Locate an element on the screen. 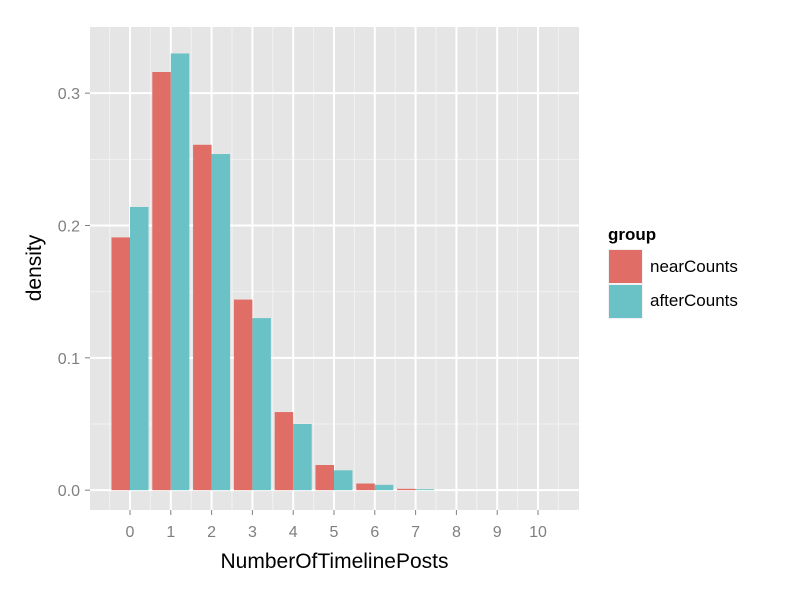 The image size is (812, 589). legend-label-near-counts: nearCounts is located at coordinates (694, 266).